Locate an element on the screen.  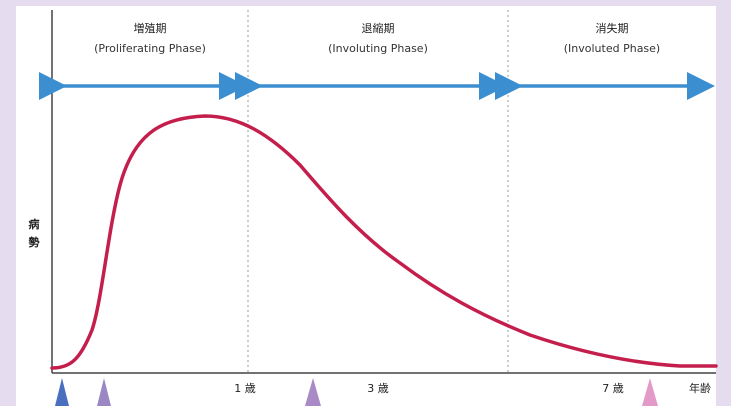
x-axis-label-age: 年齢 is located at coordinates (700, 388).